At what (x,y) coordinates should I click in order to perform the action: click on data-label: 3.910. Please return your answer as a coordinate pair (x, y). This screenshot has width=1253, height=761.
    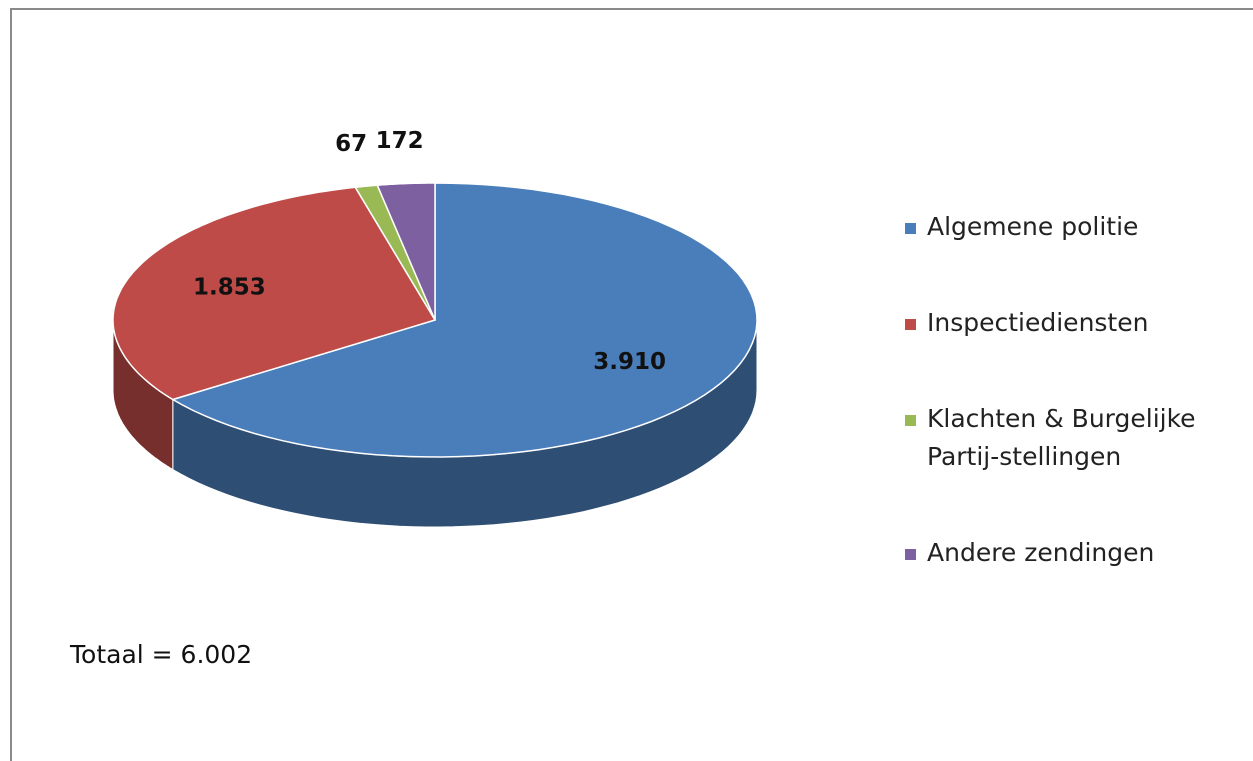
    Looking at the image, I should click on (629, 362).